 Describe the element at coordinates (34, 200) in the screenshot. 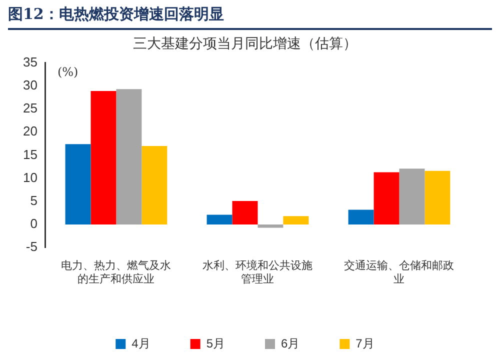

I see `y-tick-label: 5` at that location.